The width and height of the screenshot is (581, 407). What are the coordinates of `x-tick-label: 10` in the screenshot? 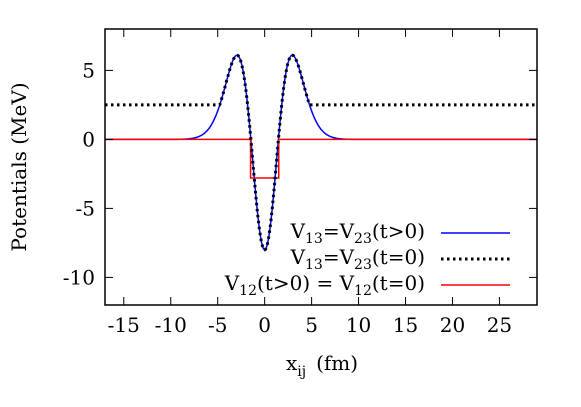 It's located at (358, 325).